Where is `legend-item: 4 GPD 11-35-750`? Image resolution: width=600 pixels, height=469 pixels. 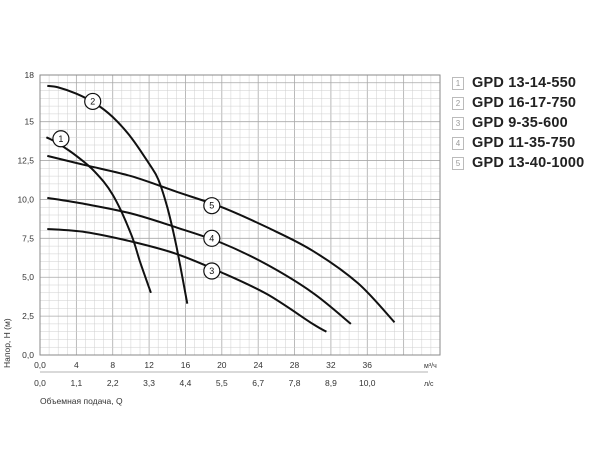
legend-item: 4 GPD 11-35-750 is located at coordinates (518, 143).